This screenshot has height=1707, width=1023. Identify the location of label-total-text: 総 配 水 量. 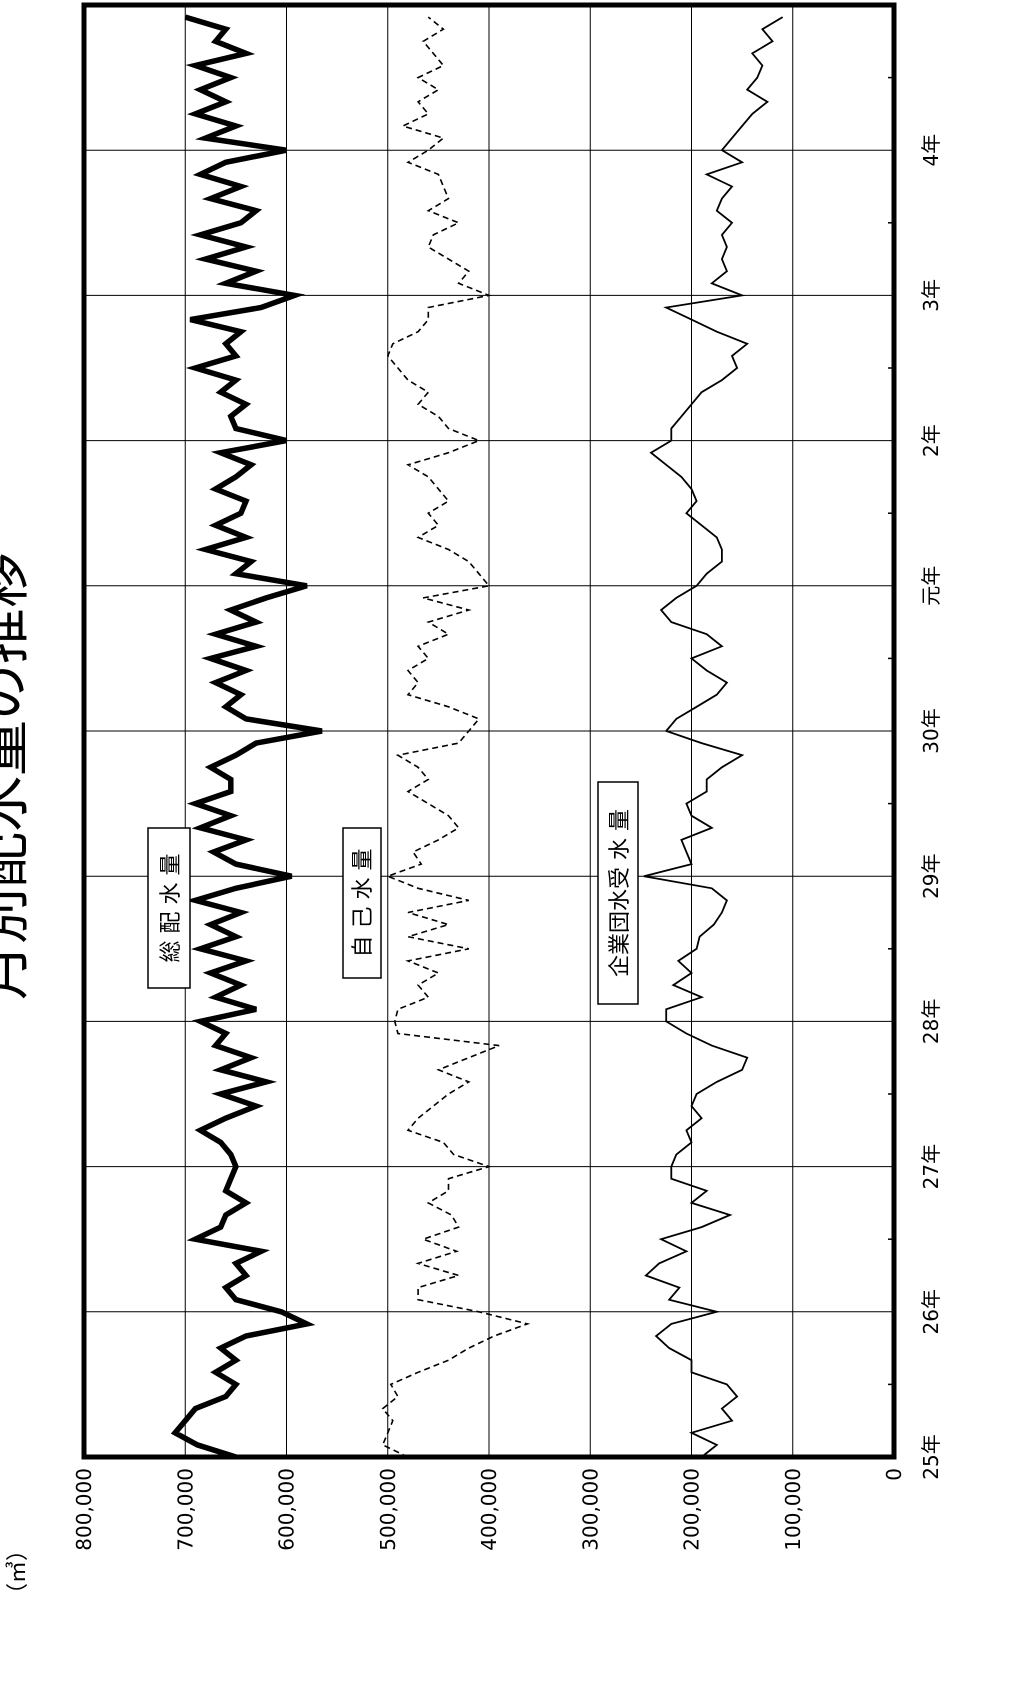
(171, 908).